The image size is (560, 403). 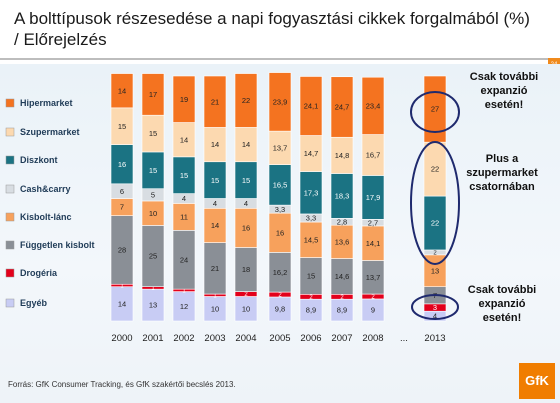 What do you see at coordinates (342, 221) in the screenshot?
I see `data-label: 2,8` at bounding box center [342, 221].